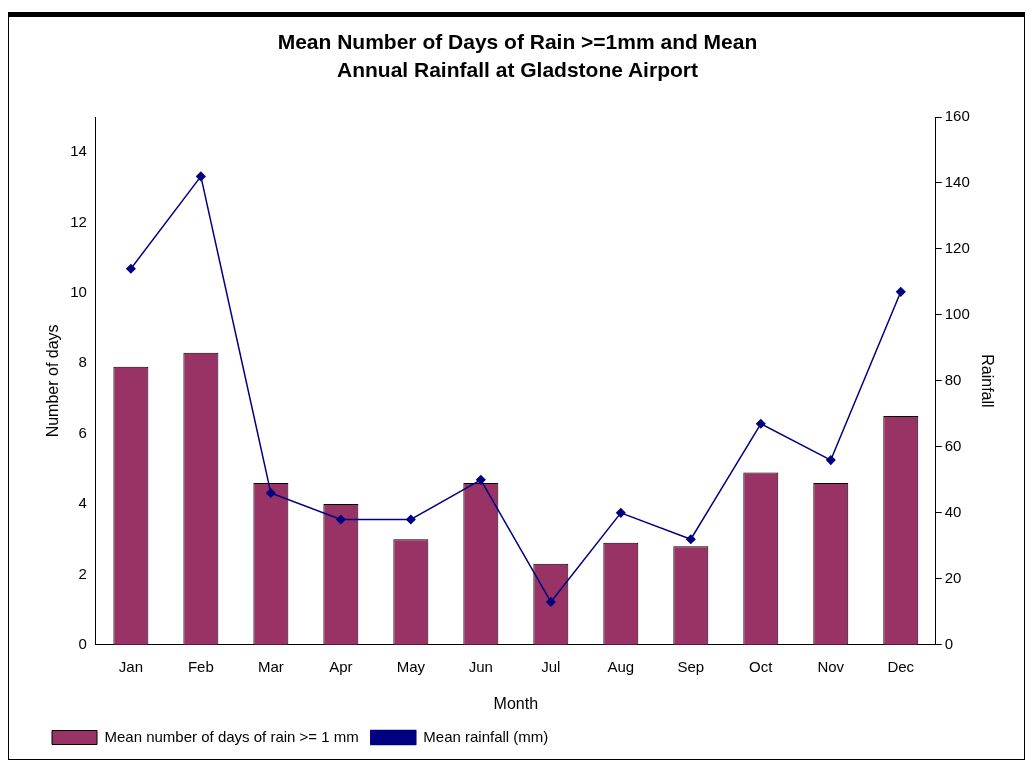  I want to click on y2-tick-label: 60, so click(953, 446).